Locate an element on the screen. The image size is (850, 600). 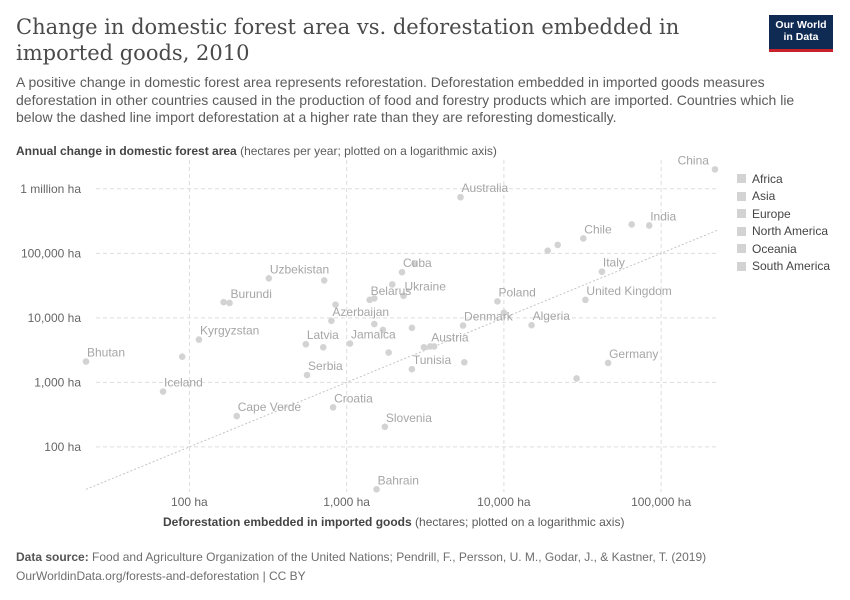
legend-item: Oceania is located at coordinates (783, 249).